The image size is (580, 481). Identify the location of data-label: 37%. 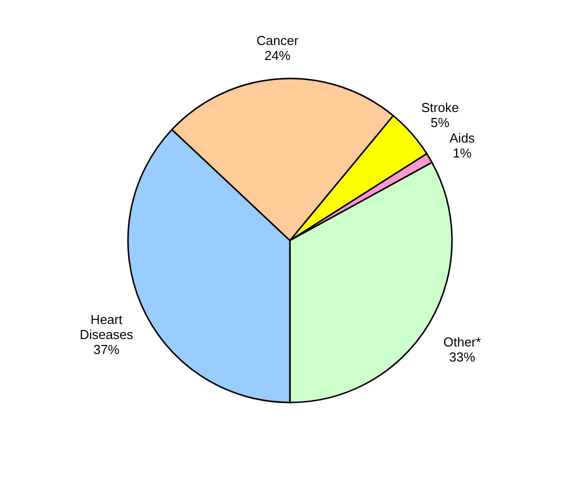
(106, 349).